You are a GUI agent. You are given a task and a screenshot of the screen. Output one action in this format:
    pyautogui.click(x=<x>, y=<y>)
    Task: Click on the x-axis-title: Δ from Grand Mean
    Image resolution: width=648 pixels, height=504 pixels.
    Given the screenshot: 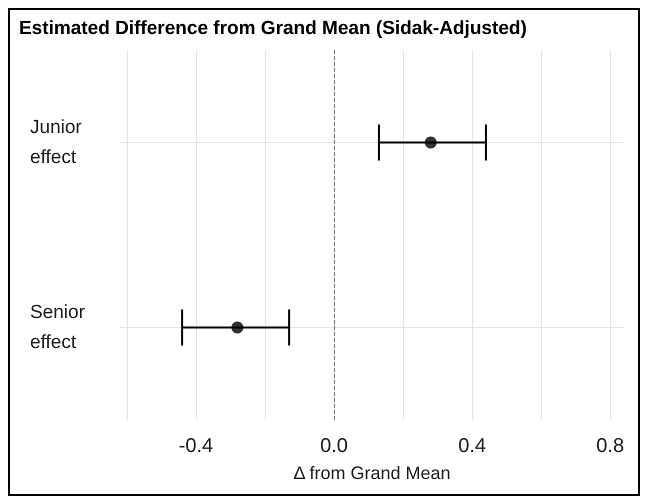 What is the action you would take?
    pyautogui.click(x=372, y=473)
    